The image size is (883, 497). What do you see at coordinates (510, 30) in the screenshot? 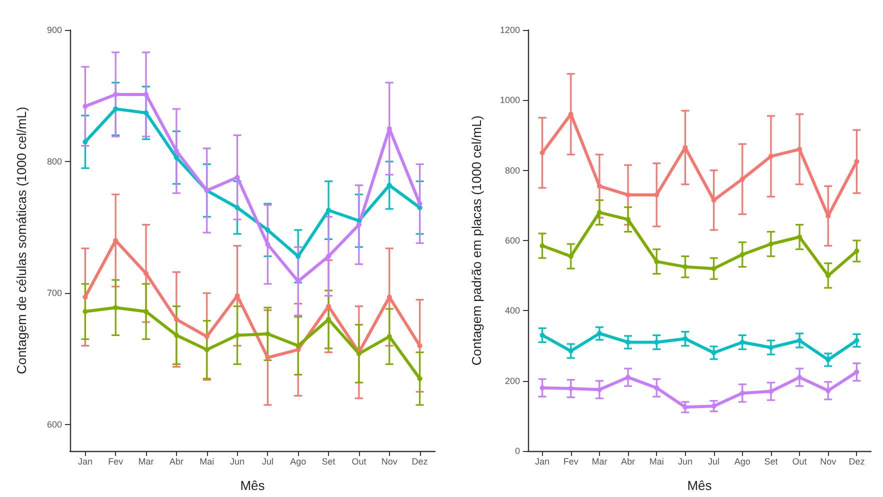
I see `y-tick-label: 1200` at bounding box center [510, 30].